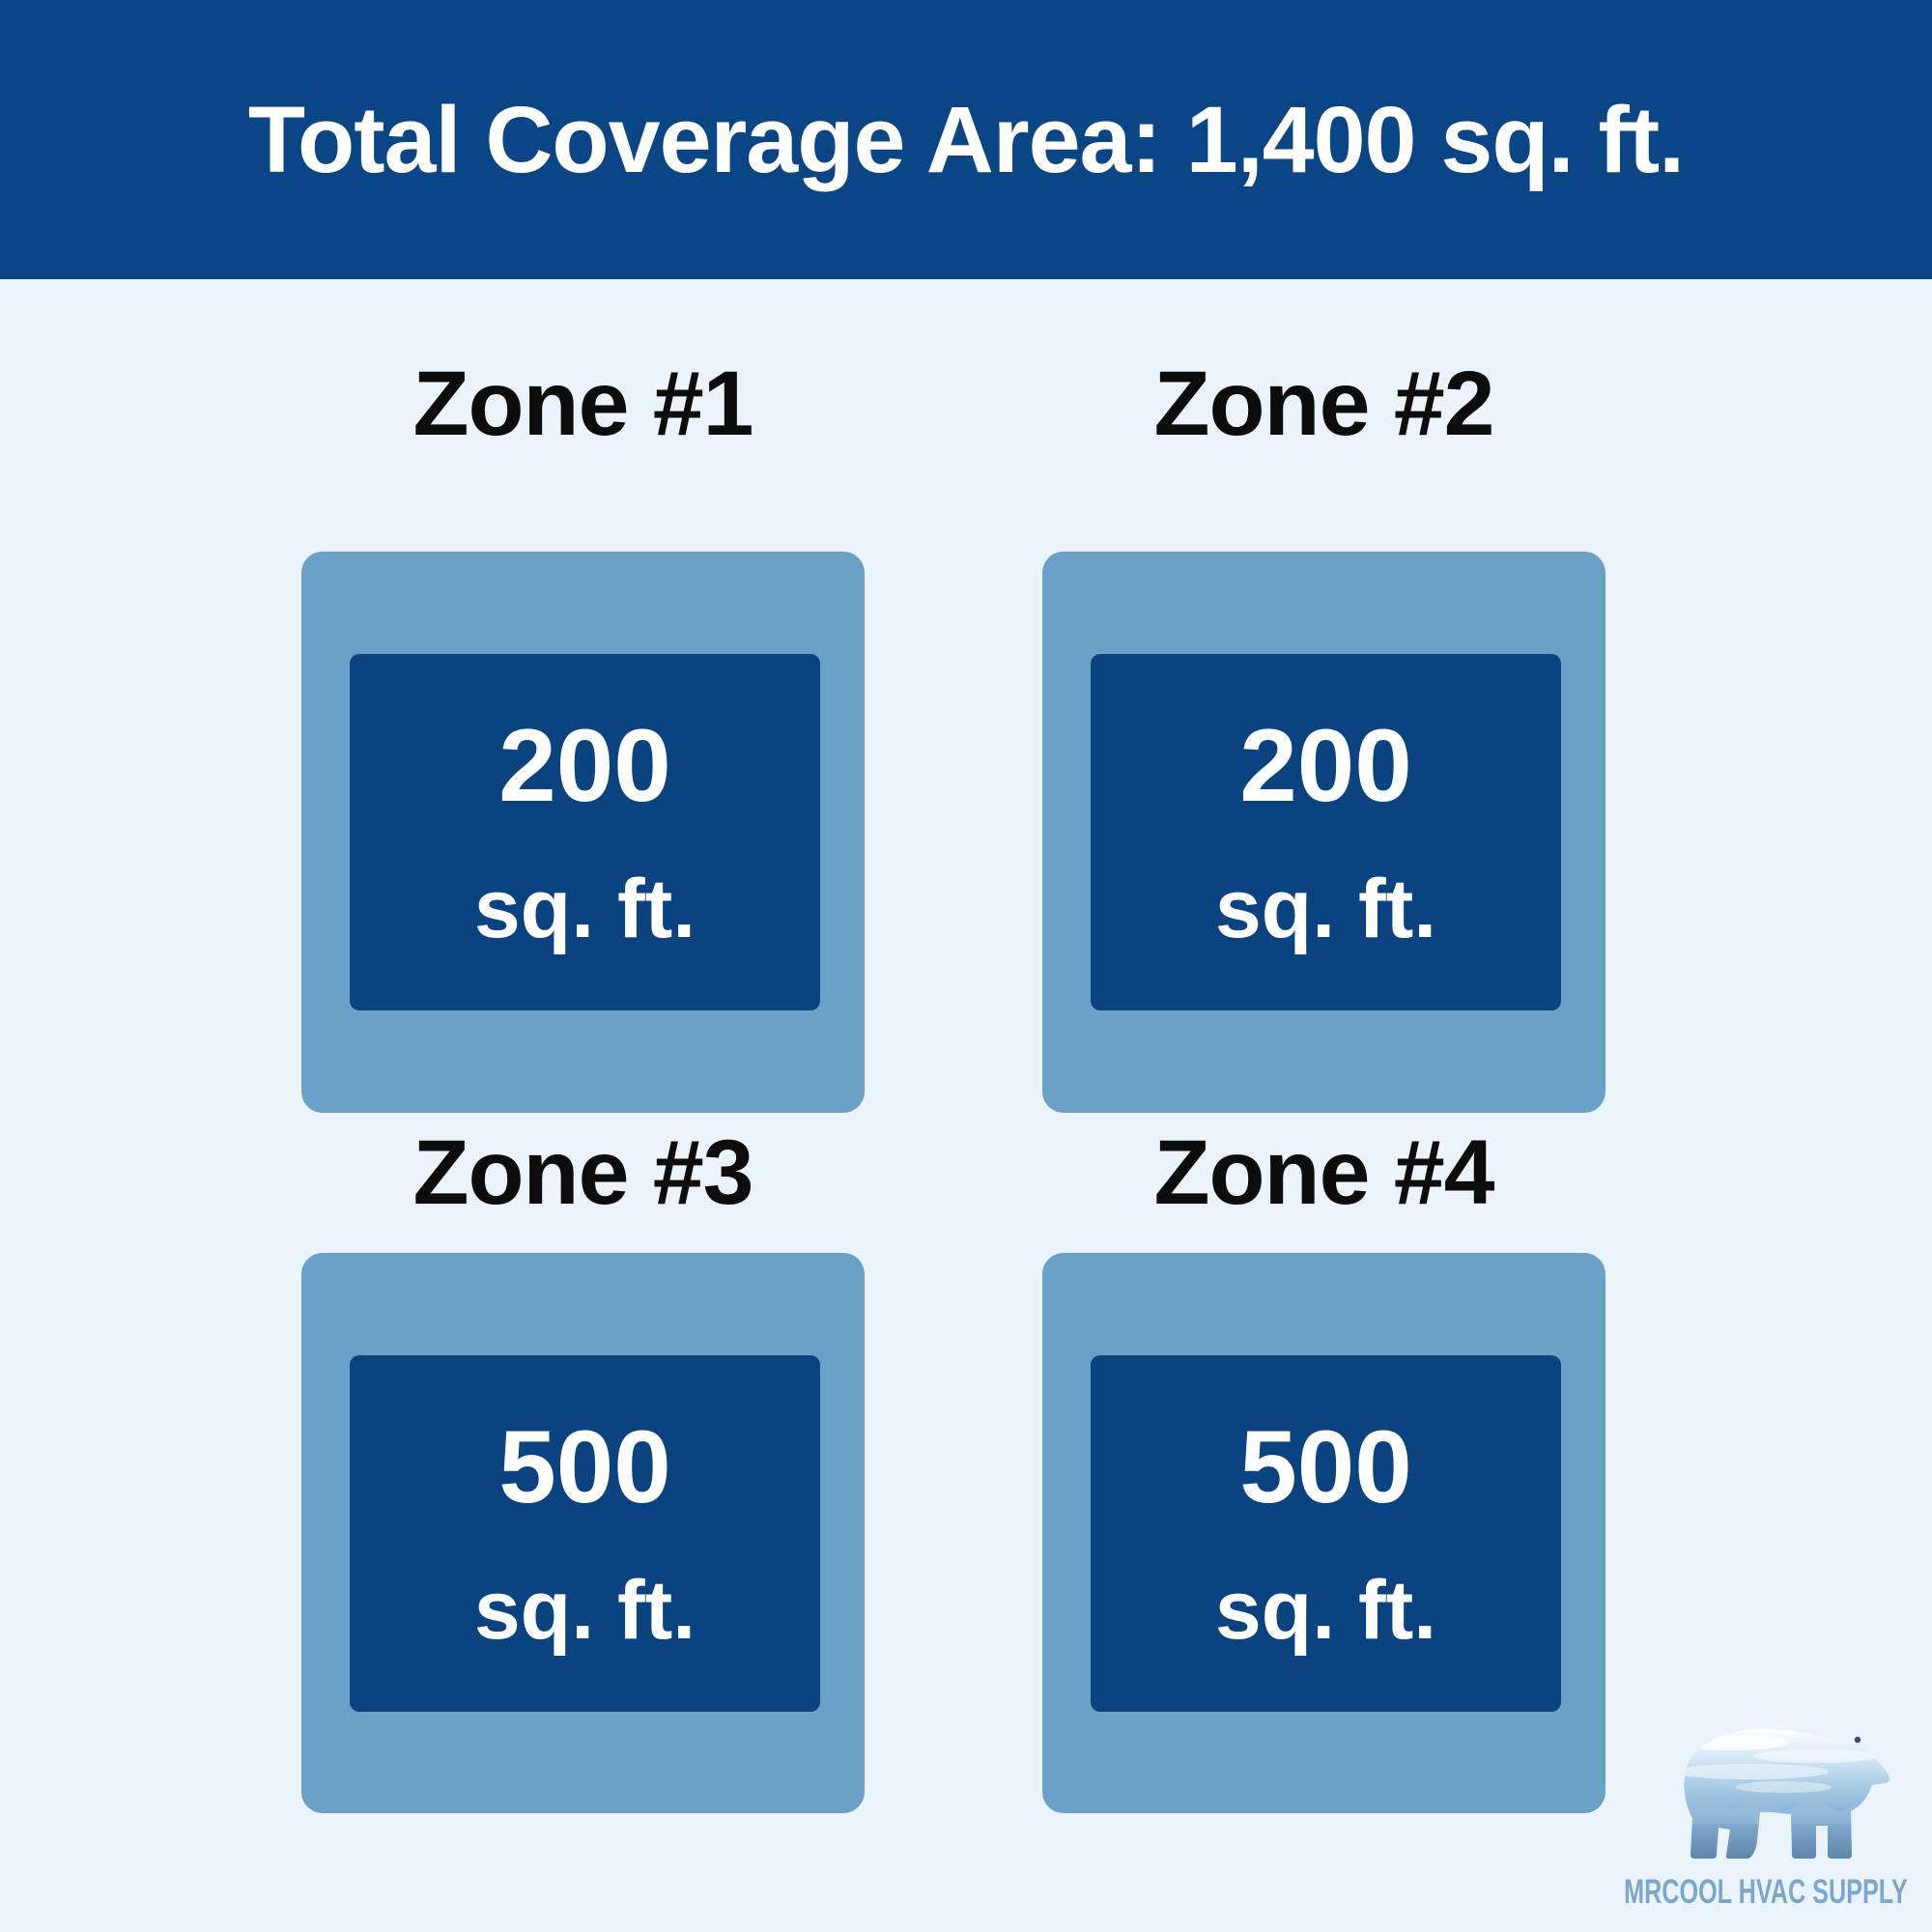 The width and height of the screenshot is (1932, 1932). What do you see at coordinates (583, 404) in the screenshot?
I see `zone-1-title: Zone #1` at bounding box center [583, 404].